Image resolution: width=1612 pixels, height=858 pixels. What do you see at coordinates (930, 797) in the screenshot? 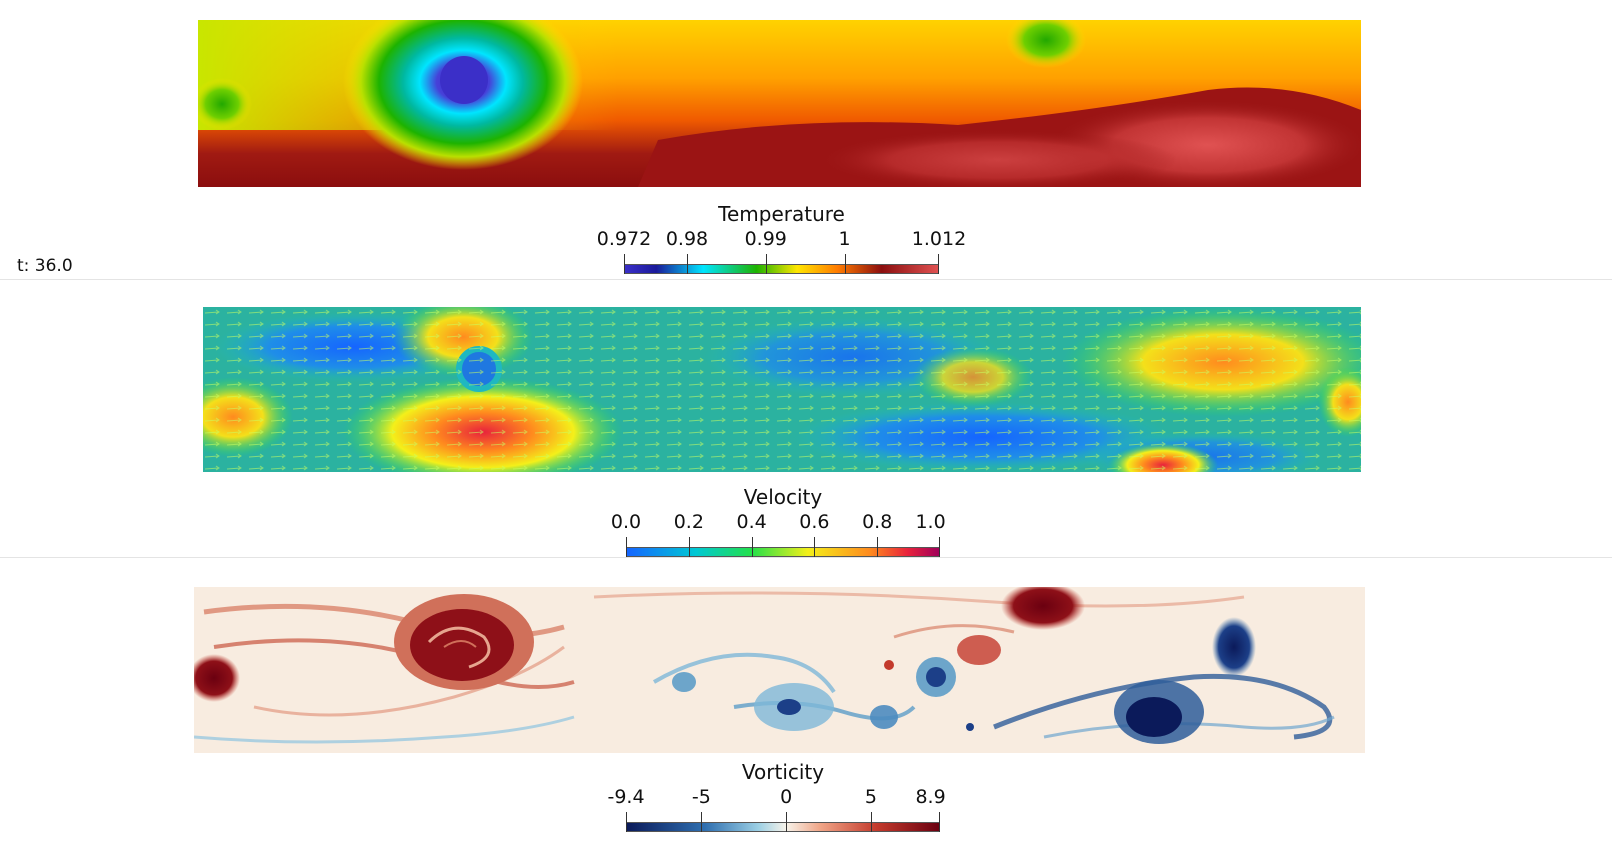
I see `tick-label: 8.9` at bounding box center [930, 797].